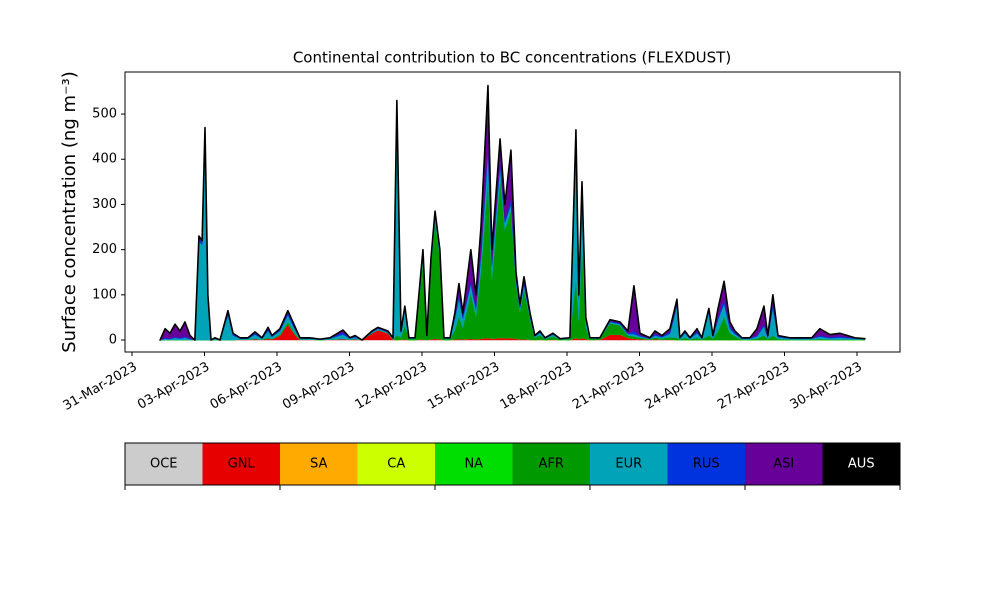  I want to click on legend-label: SA, so click(318, 464).